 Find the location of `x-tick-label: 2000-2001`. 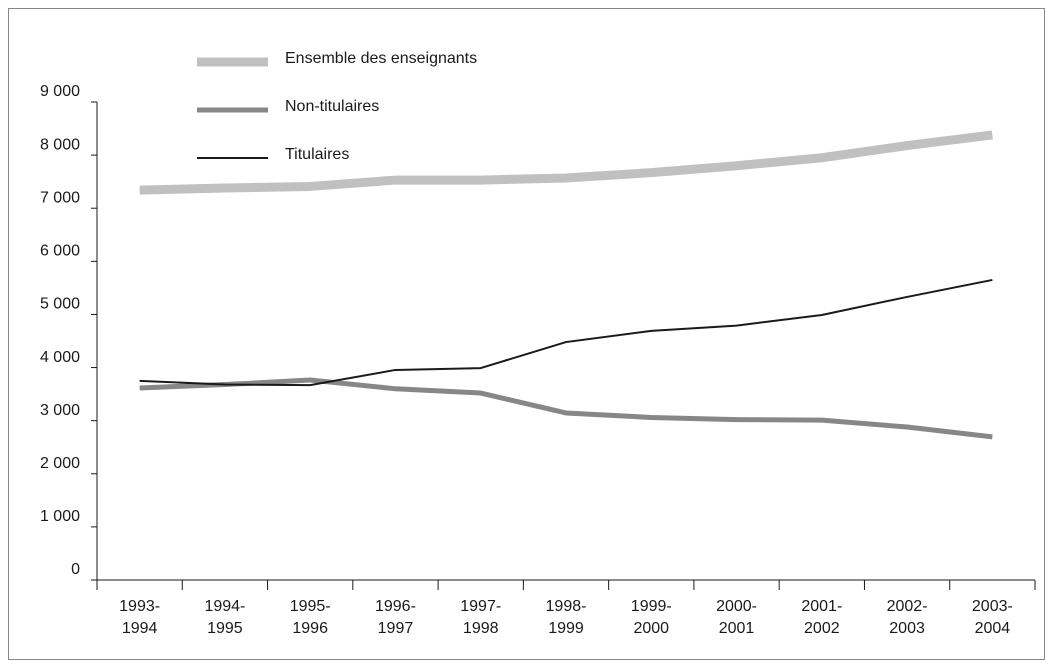

x-tick-label: 2000-2001 is located at coordinates (736, 617).